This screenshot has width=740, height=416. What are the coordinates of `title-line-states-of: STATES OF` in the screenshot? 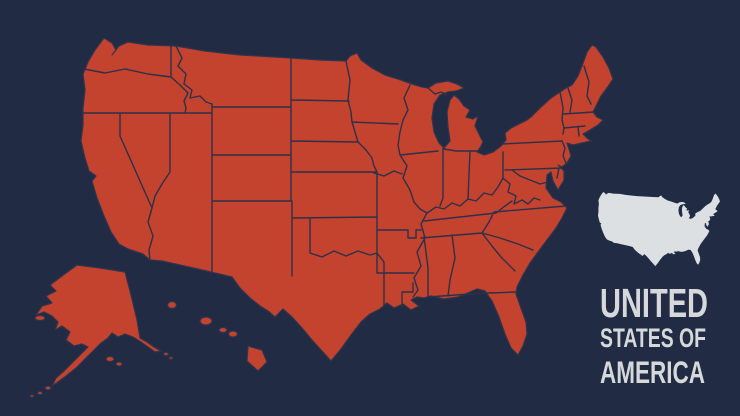 It's located at (653, 338).